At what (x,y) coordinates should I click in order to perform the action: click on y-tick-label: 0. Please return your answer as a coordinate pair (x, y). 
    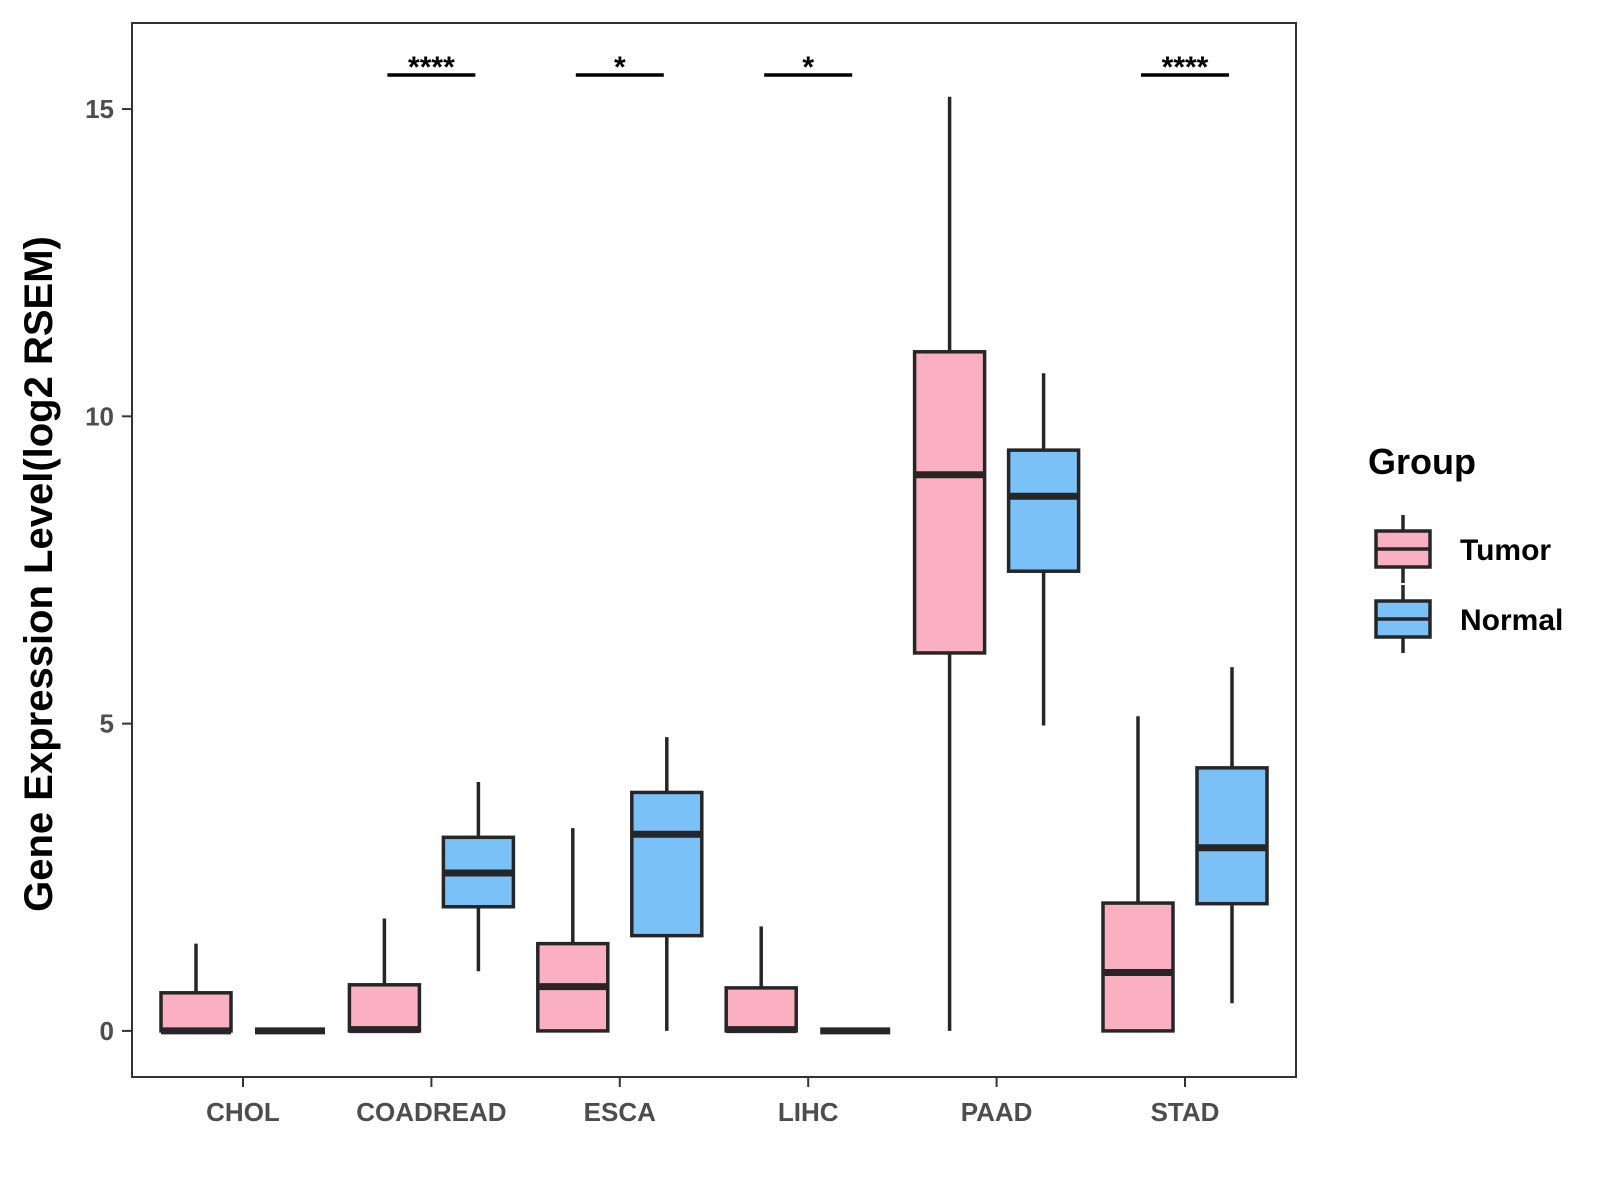
    Looking at the image, I should click on (107, 1031).